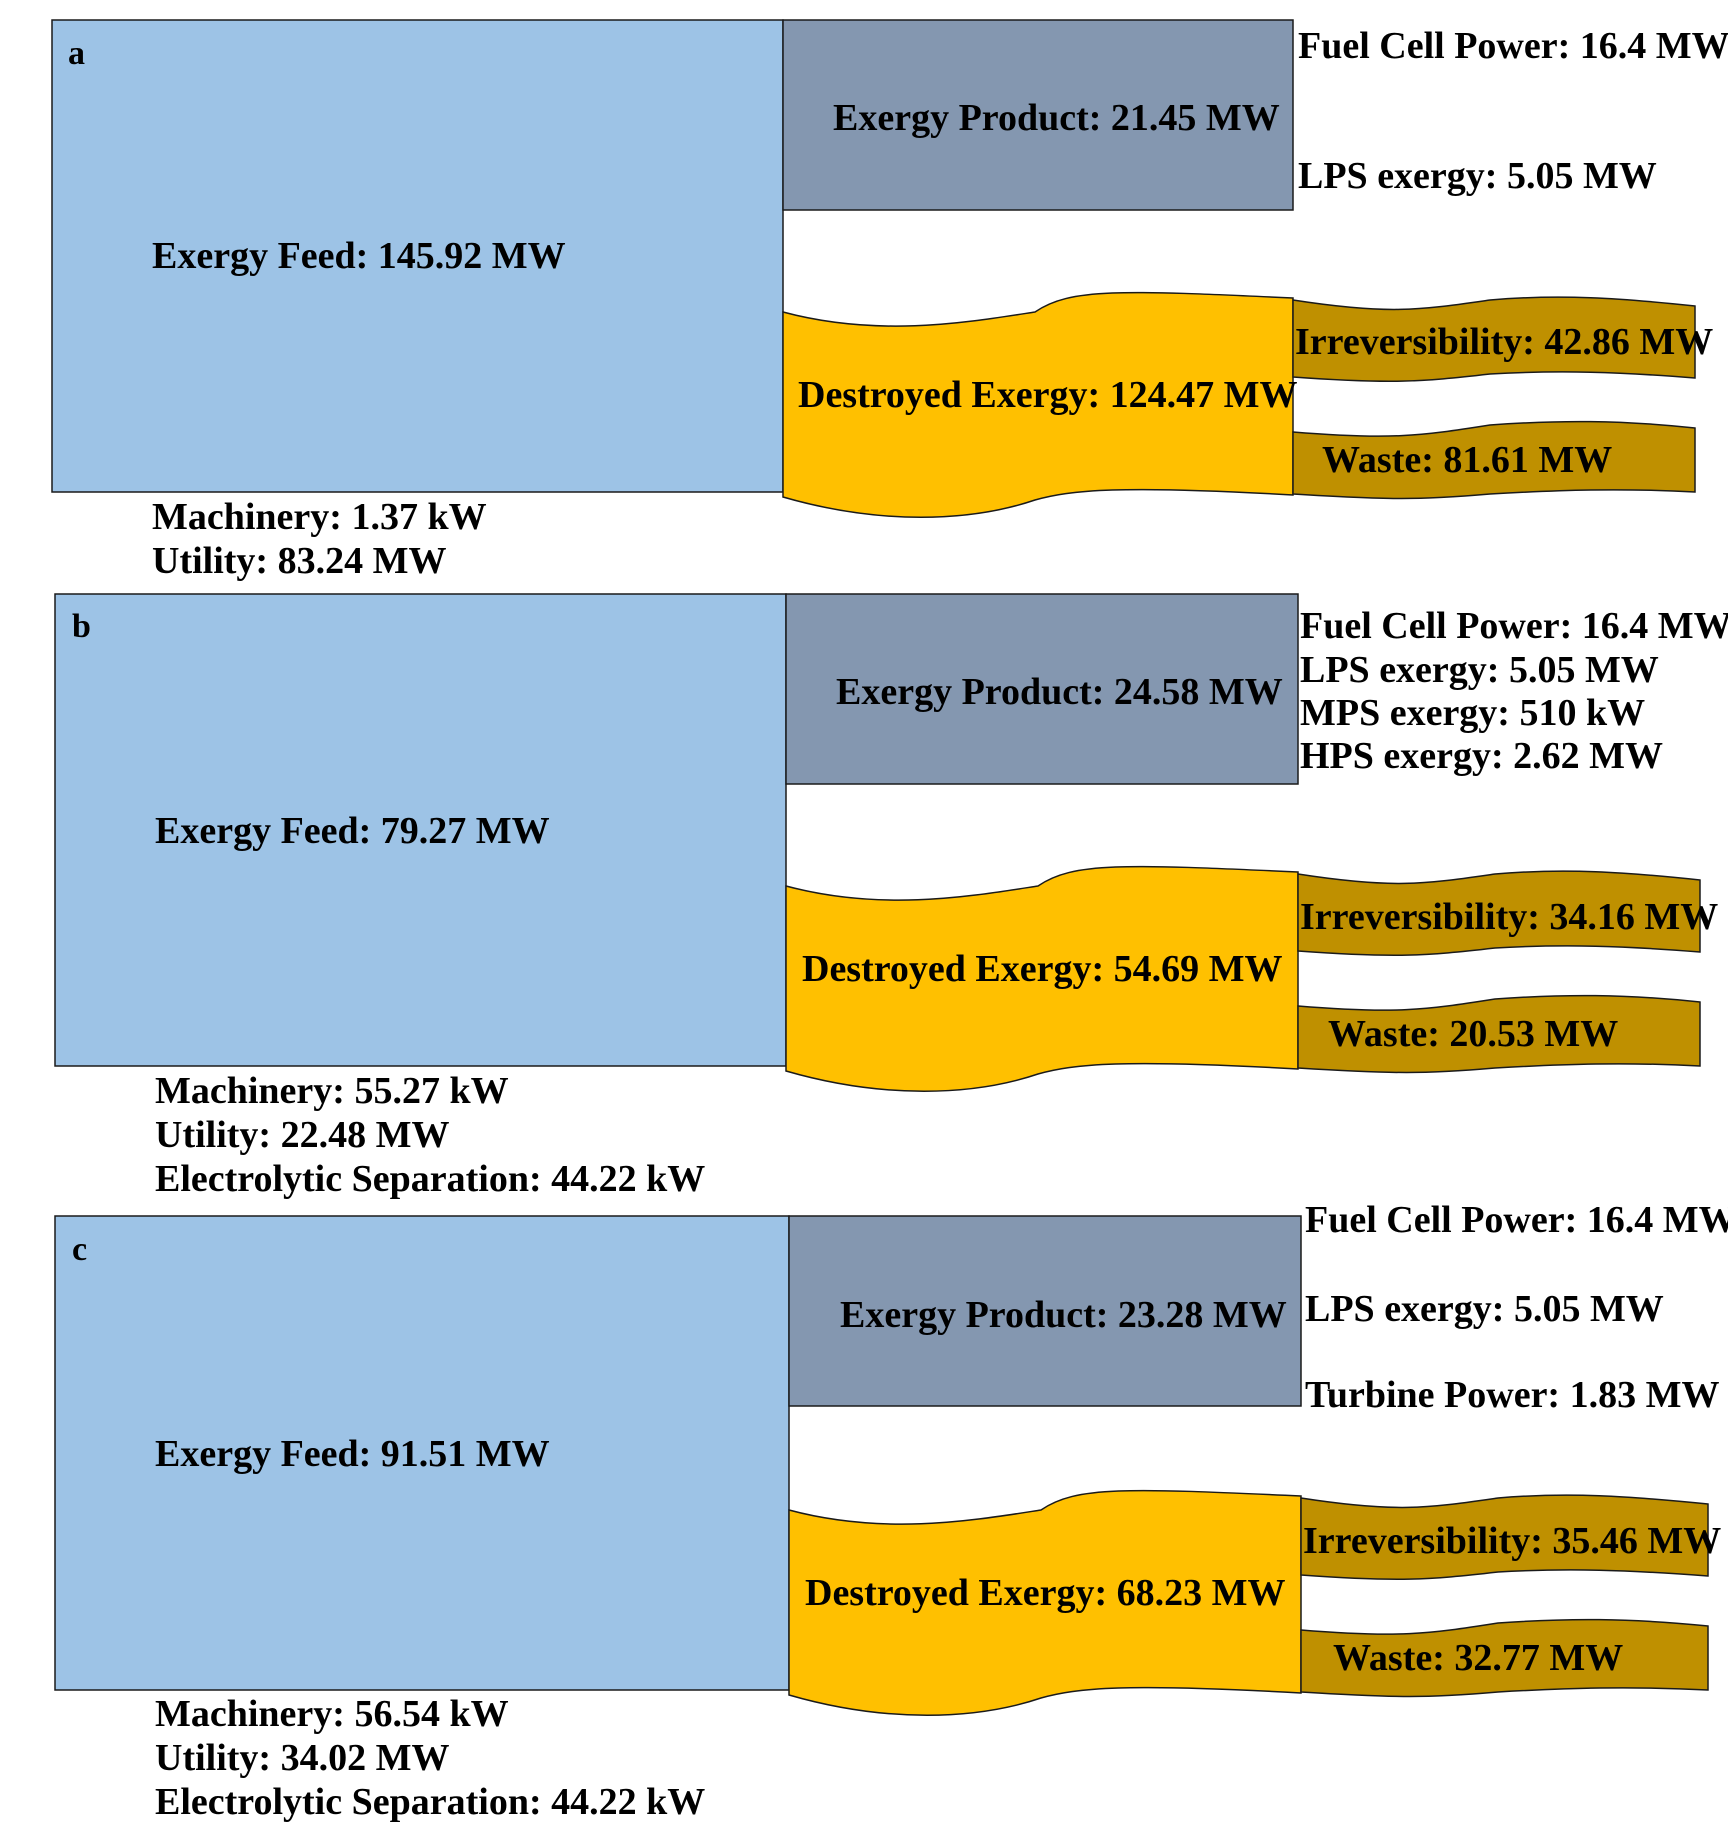 The image size is (1728, 1838). I want to click on destroyed-exergy-label: Destroyed Exergy: 124.47 MW, so click(1048, 395).